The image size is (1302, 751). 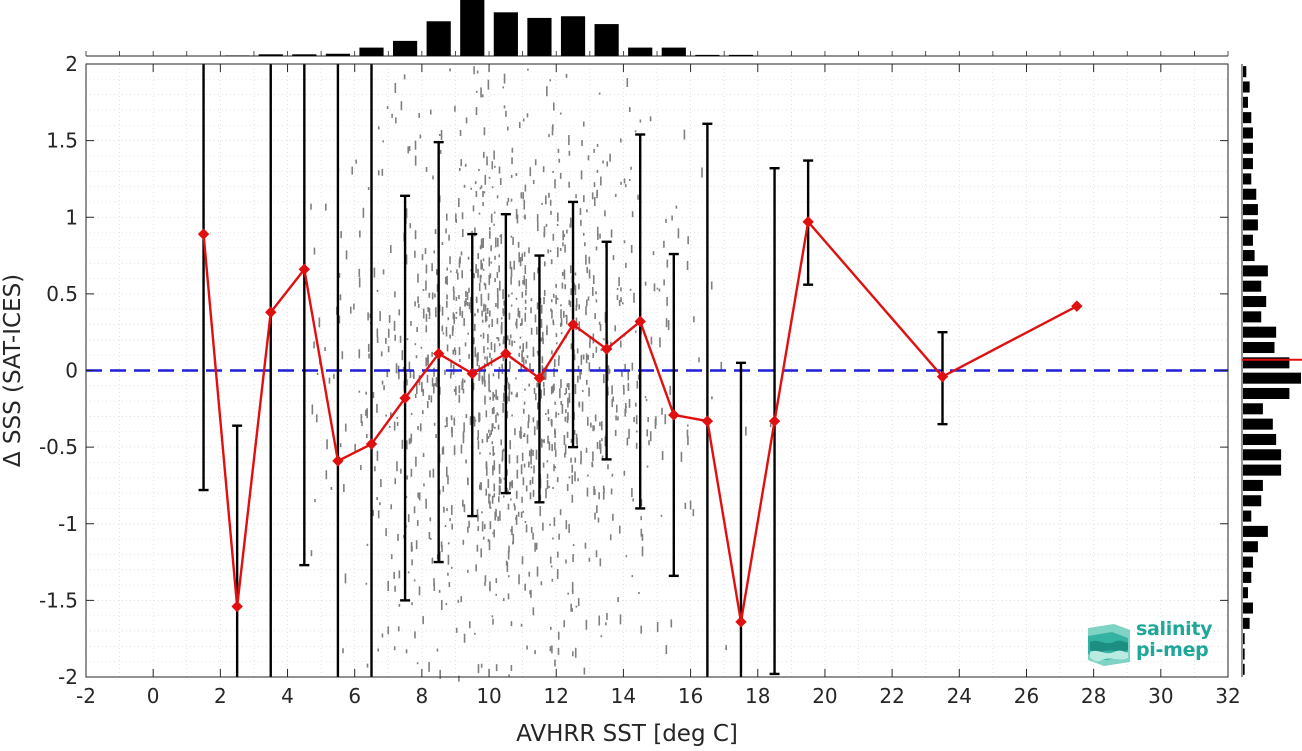 What do you see at coordinates (1174, 629) in the screenshot?
I see `logo-text-salinity: salinity` at bounding box center [1174, 629].